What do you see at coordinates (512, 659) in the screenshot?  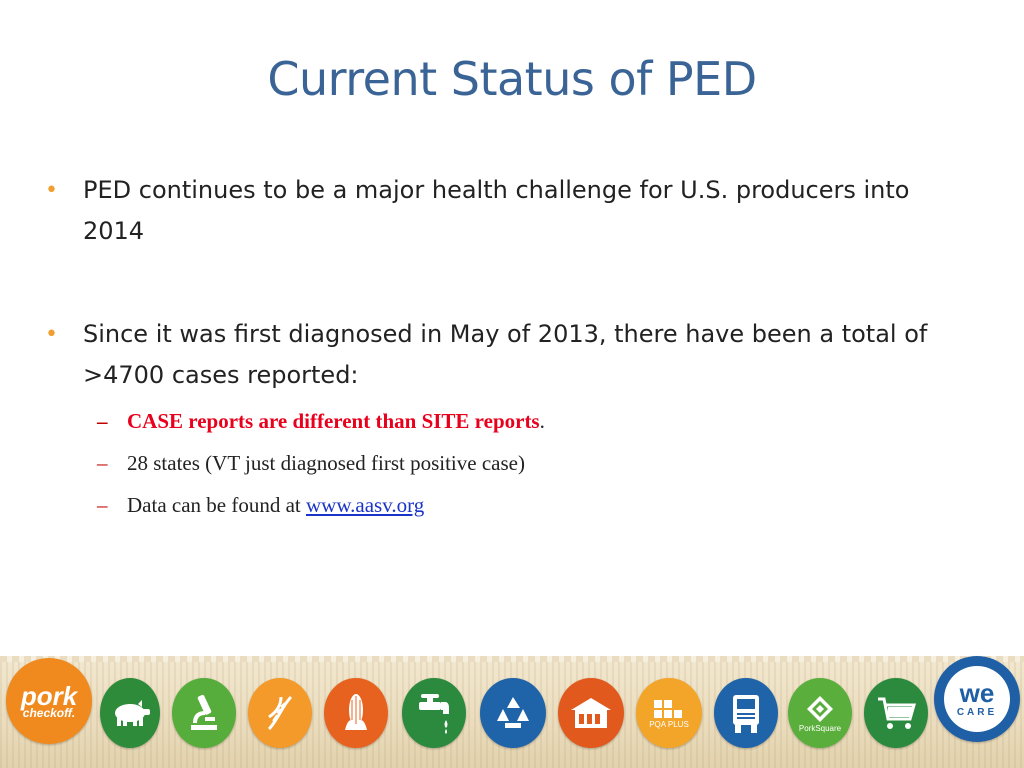 I see `footer-edge` at bounding box center [512, 659].